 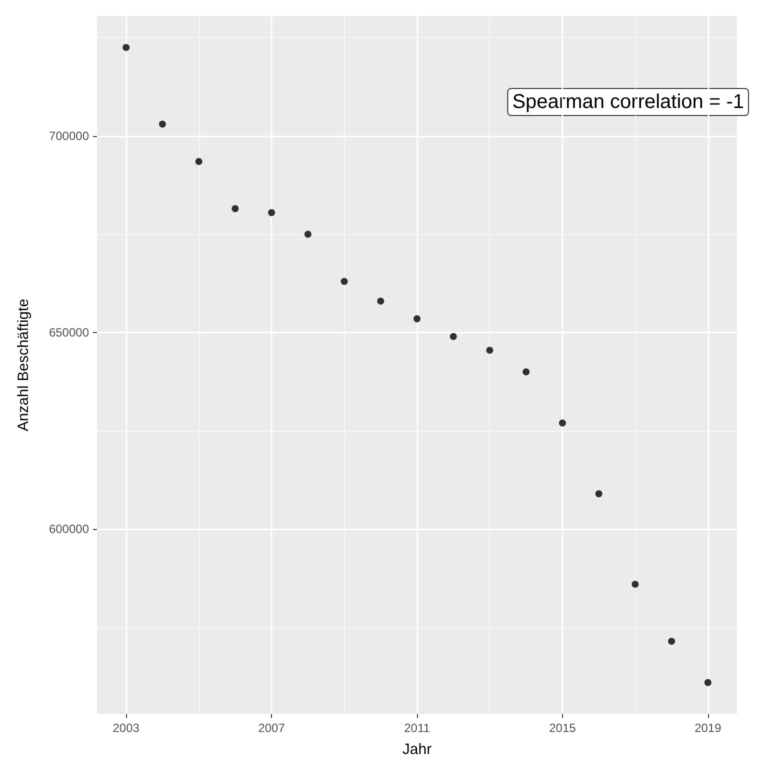 What do you see at coordinates (272, 728) in the screenshot?
I see `x-tick-label: 2007` at bounding box center [272, 728].